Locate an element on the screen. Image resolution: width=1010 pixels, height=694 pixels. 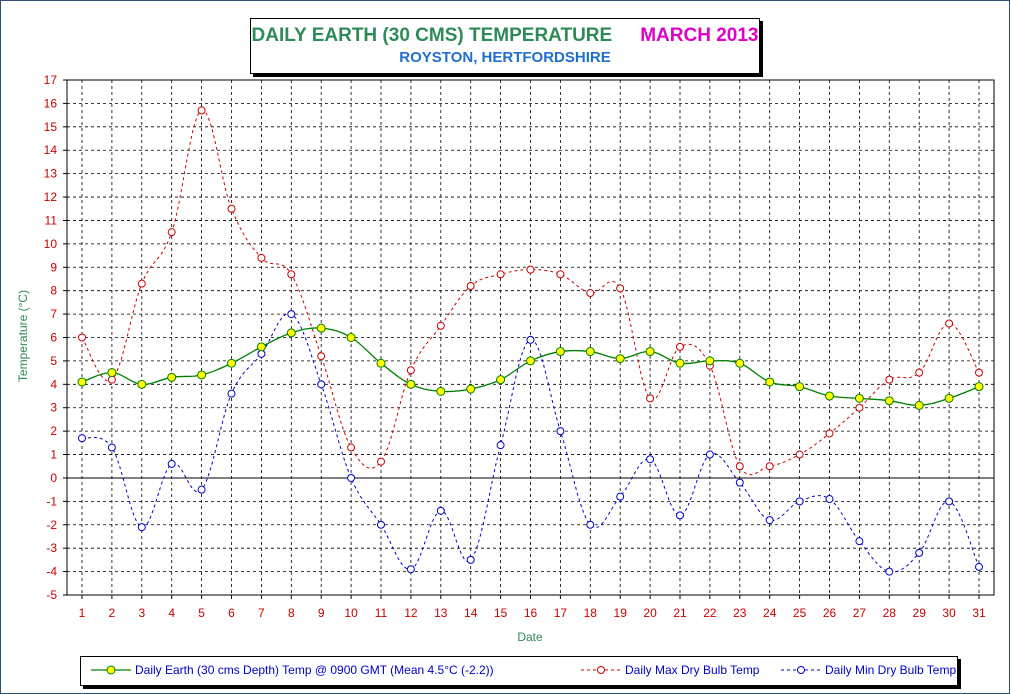
x-tick-label: 19 is located at coordinates (621, 613).